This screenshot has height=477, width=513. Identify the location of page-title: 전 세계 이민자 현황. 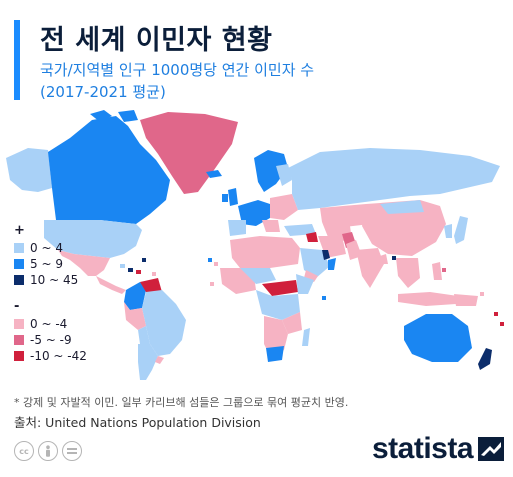
(156, 40).